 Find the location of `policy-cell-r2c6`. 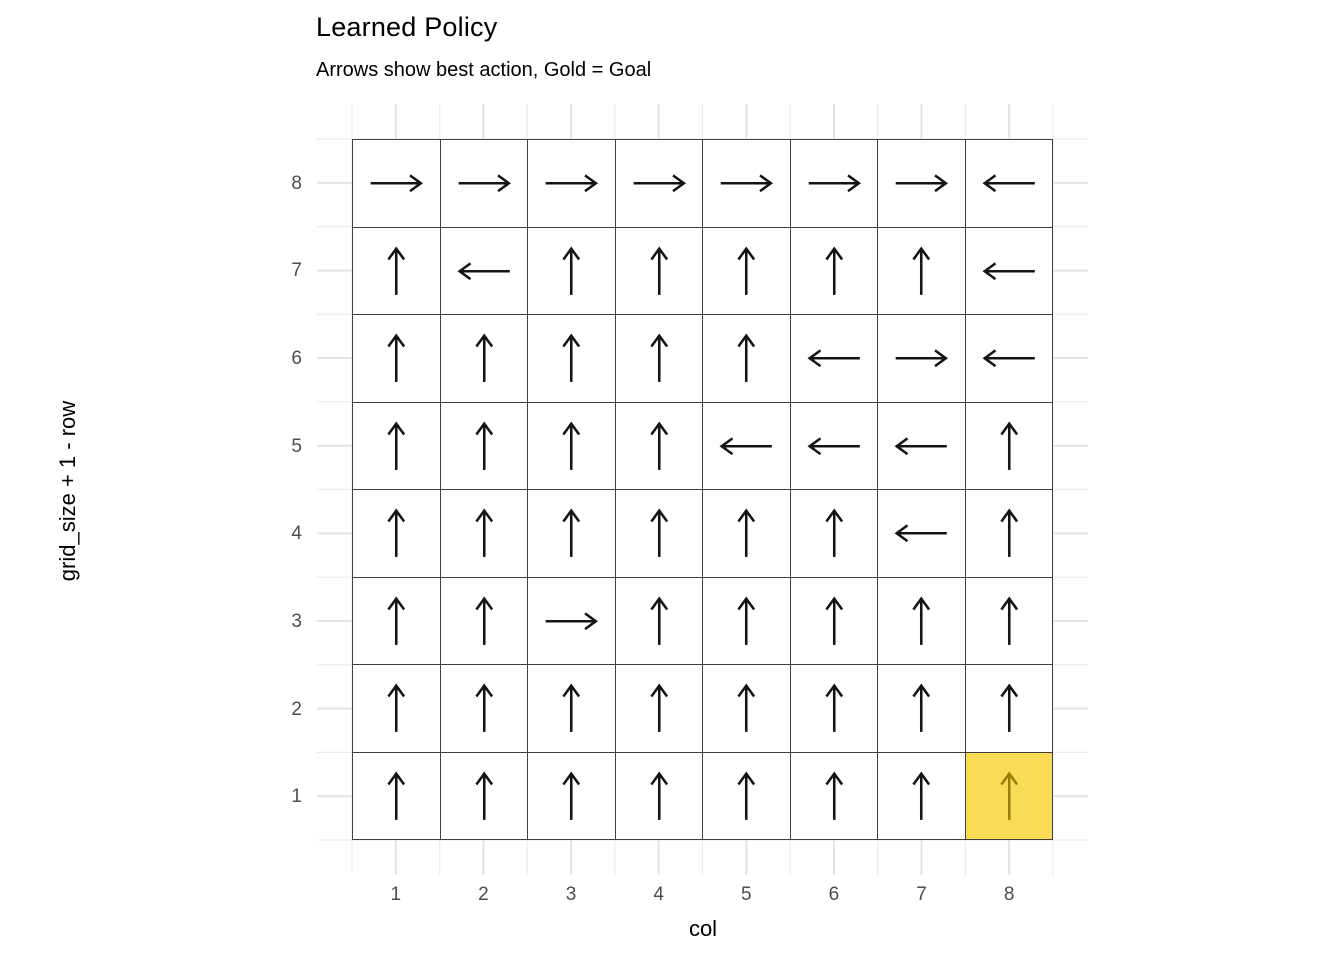

policy-cell-r2c6 is located at coordinates (833, 708).